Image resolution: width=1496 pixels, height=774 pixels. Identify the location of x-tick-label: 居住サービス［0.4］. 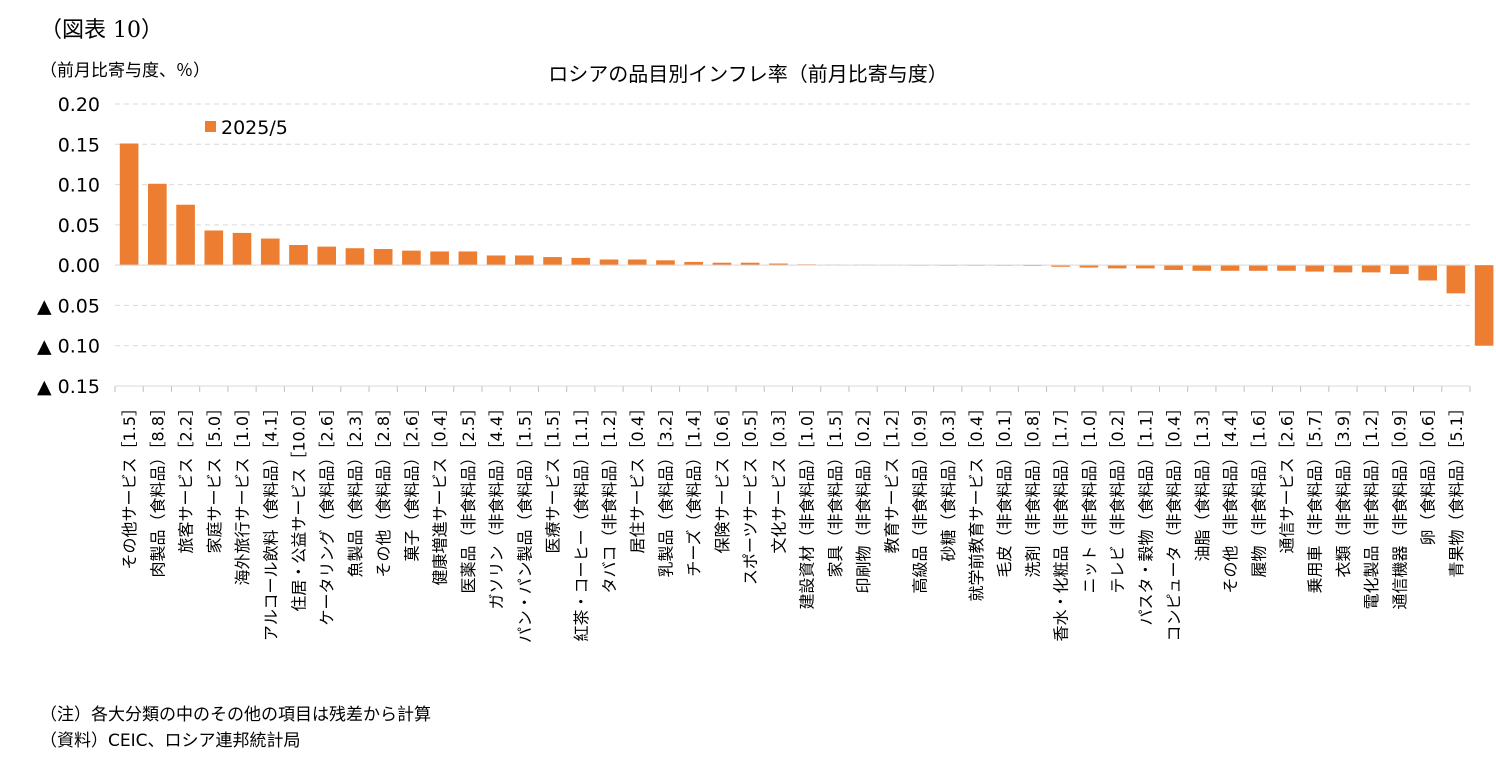
(637, 476).